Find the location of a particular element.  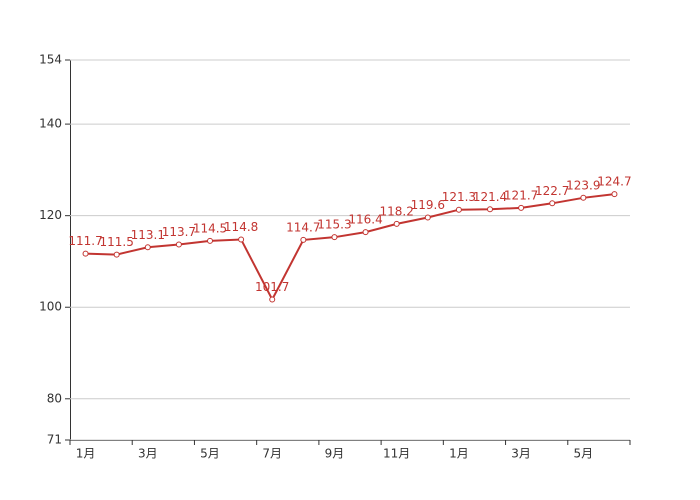

data-label: 114.5 is located at coordinates (210, 228).